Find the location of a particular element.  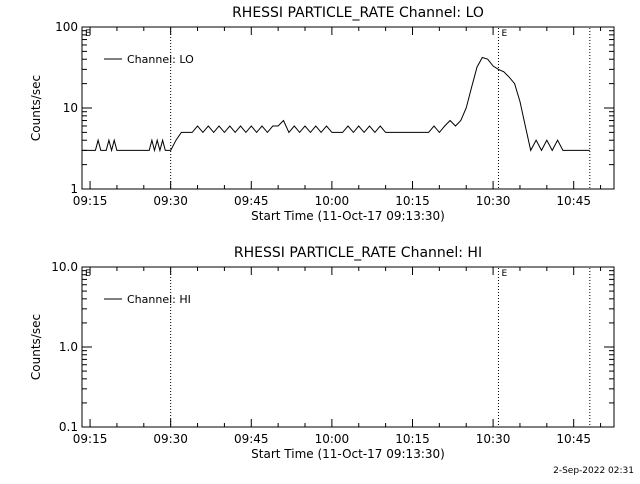

y-tick-label: 10 is located at coordinates (70, 108).